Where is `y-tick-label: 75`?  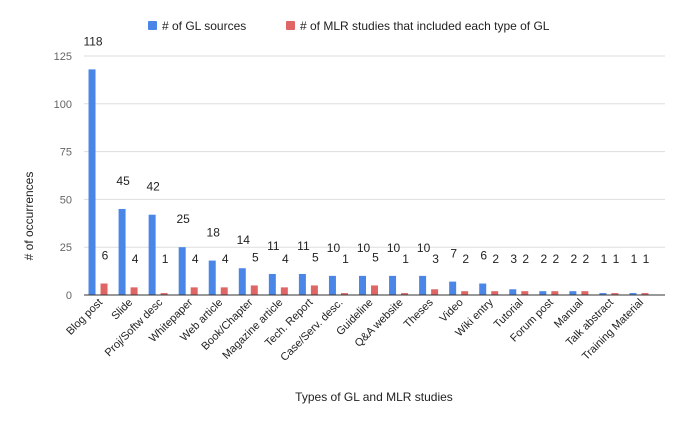 y-tick-label: 75 is located at coordinates (66, 153).